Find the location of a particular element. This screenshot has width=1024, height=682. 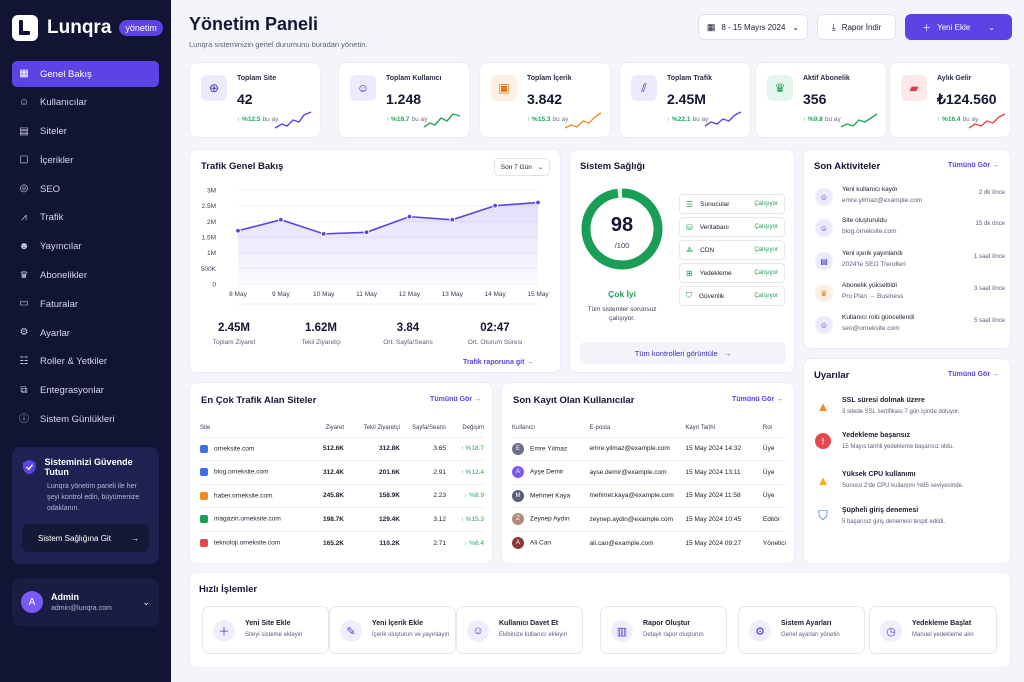

sidebar-item-sites: ▤ Siteler is located at coordinates (85, 132).